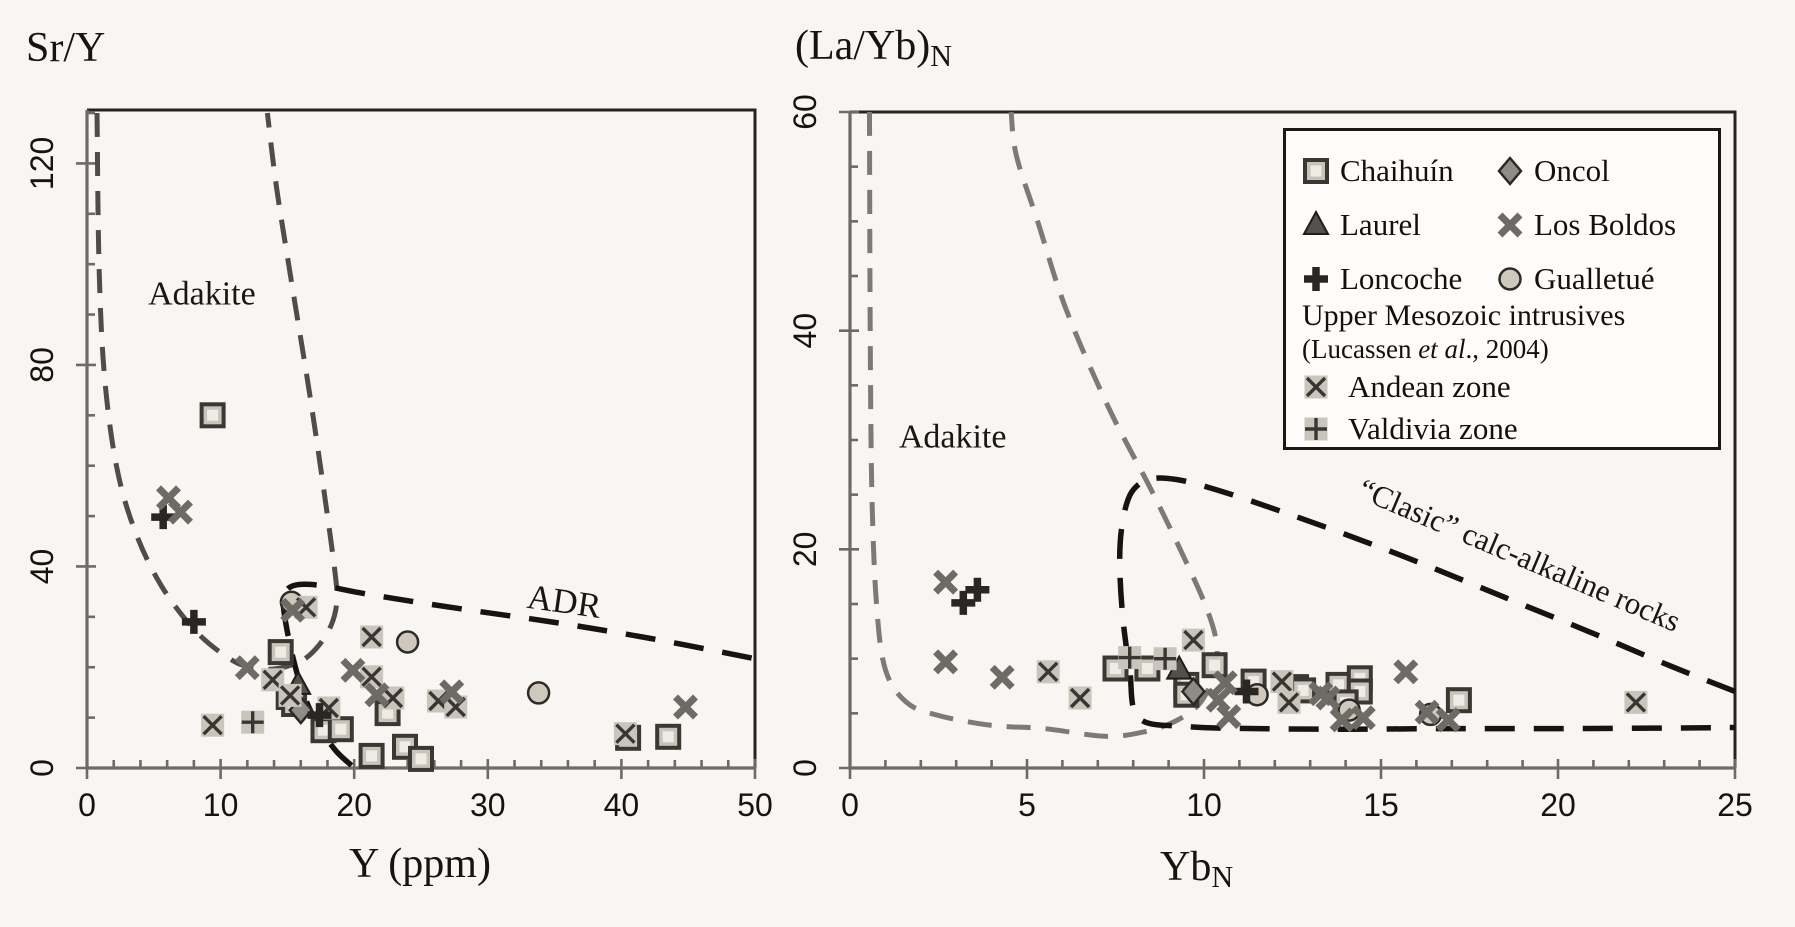 The width and height of the screenshot is (1795, 927). What do you see at coordinates (42, 768) in the screenshot?
I see `y-tick-label: 0` at bounding box center [42, 768].